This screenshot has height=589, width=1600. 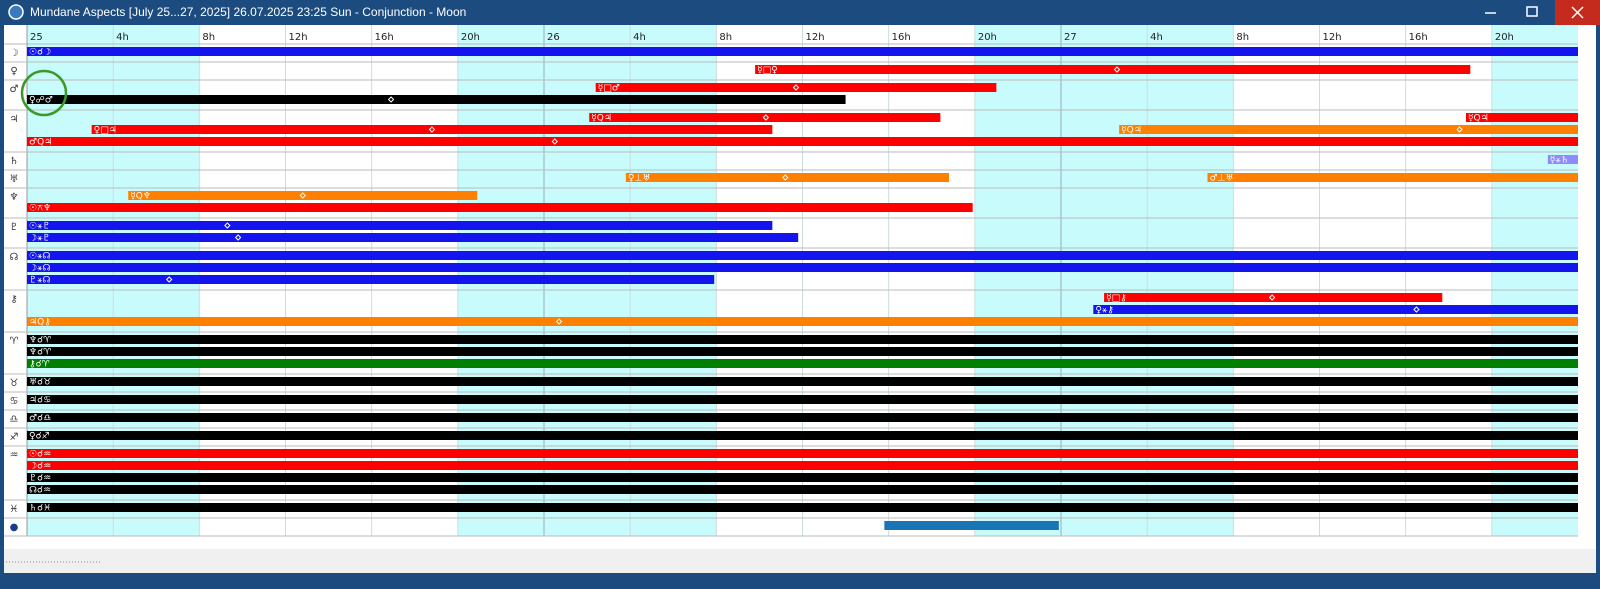 What do you see at coordinates (14, 227) in the screenshot?
I see `row-glyph: ♇` at bounding box center [14, 227].